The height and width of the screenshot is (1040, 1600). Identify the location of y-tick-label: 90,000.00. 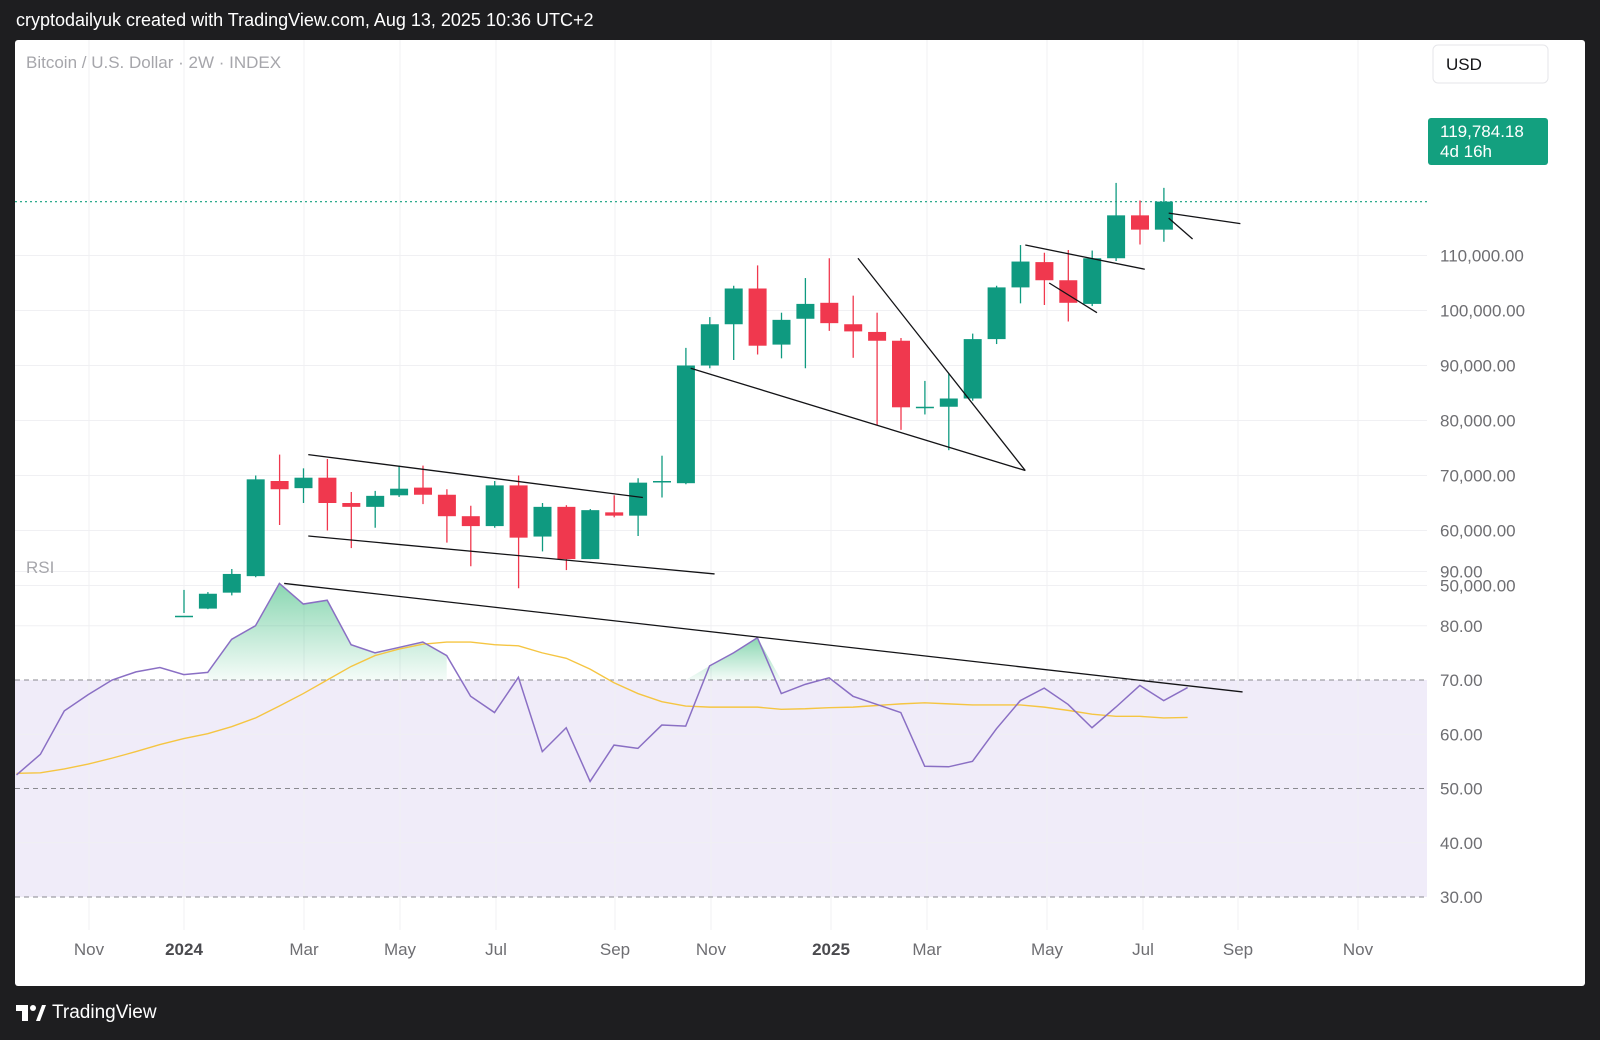
(1478, 366).